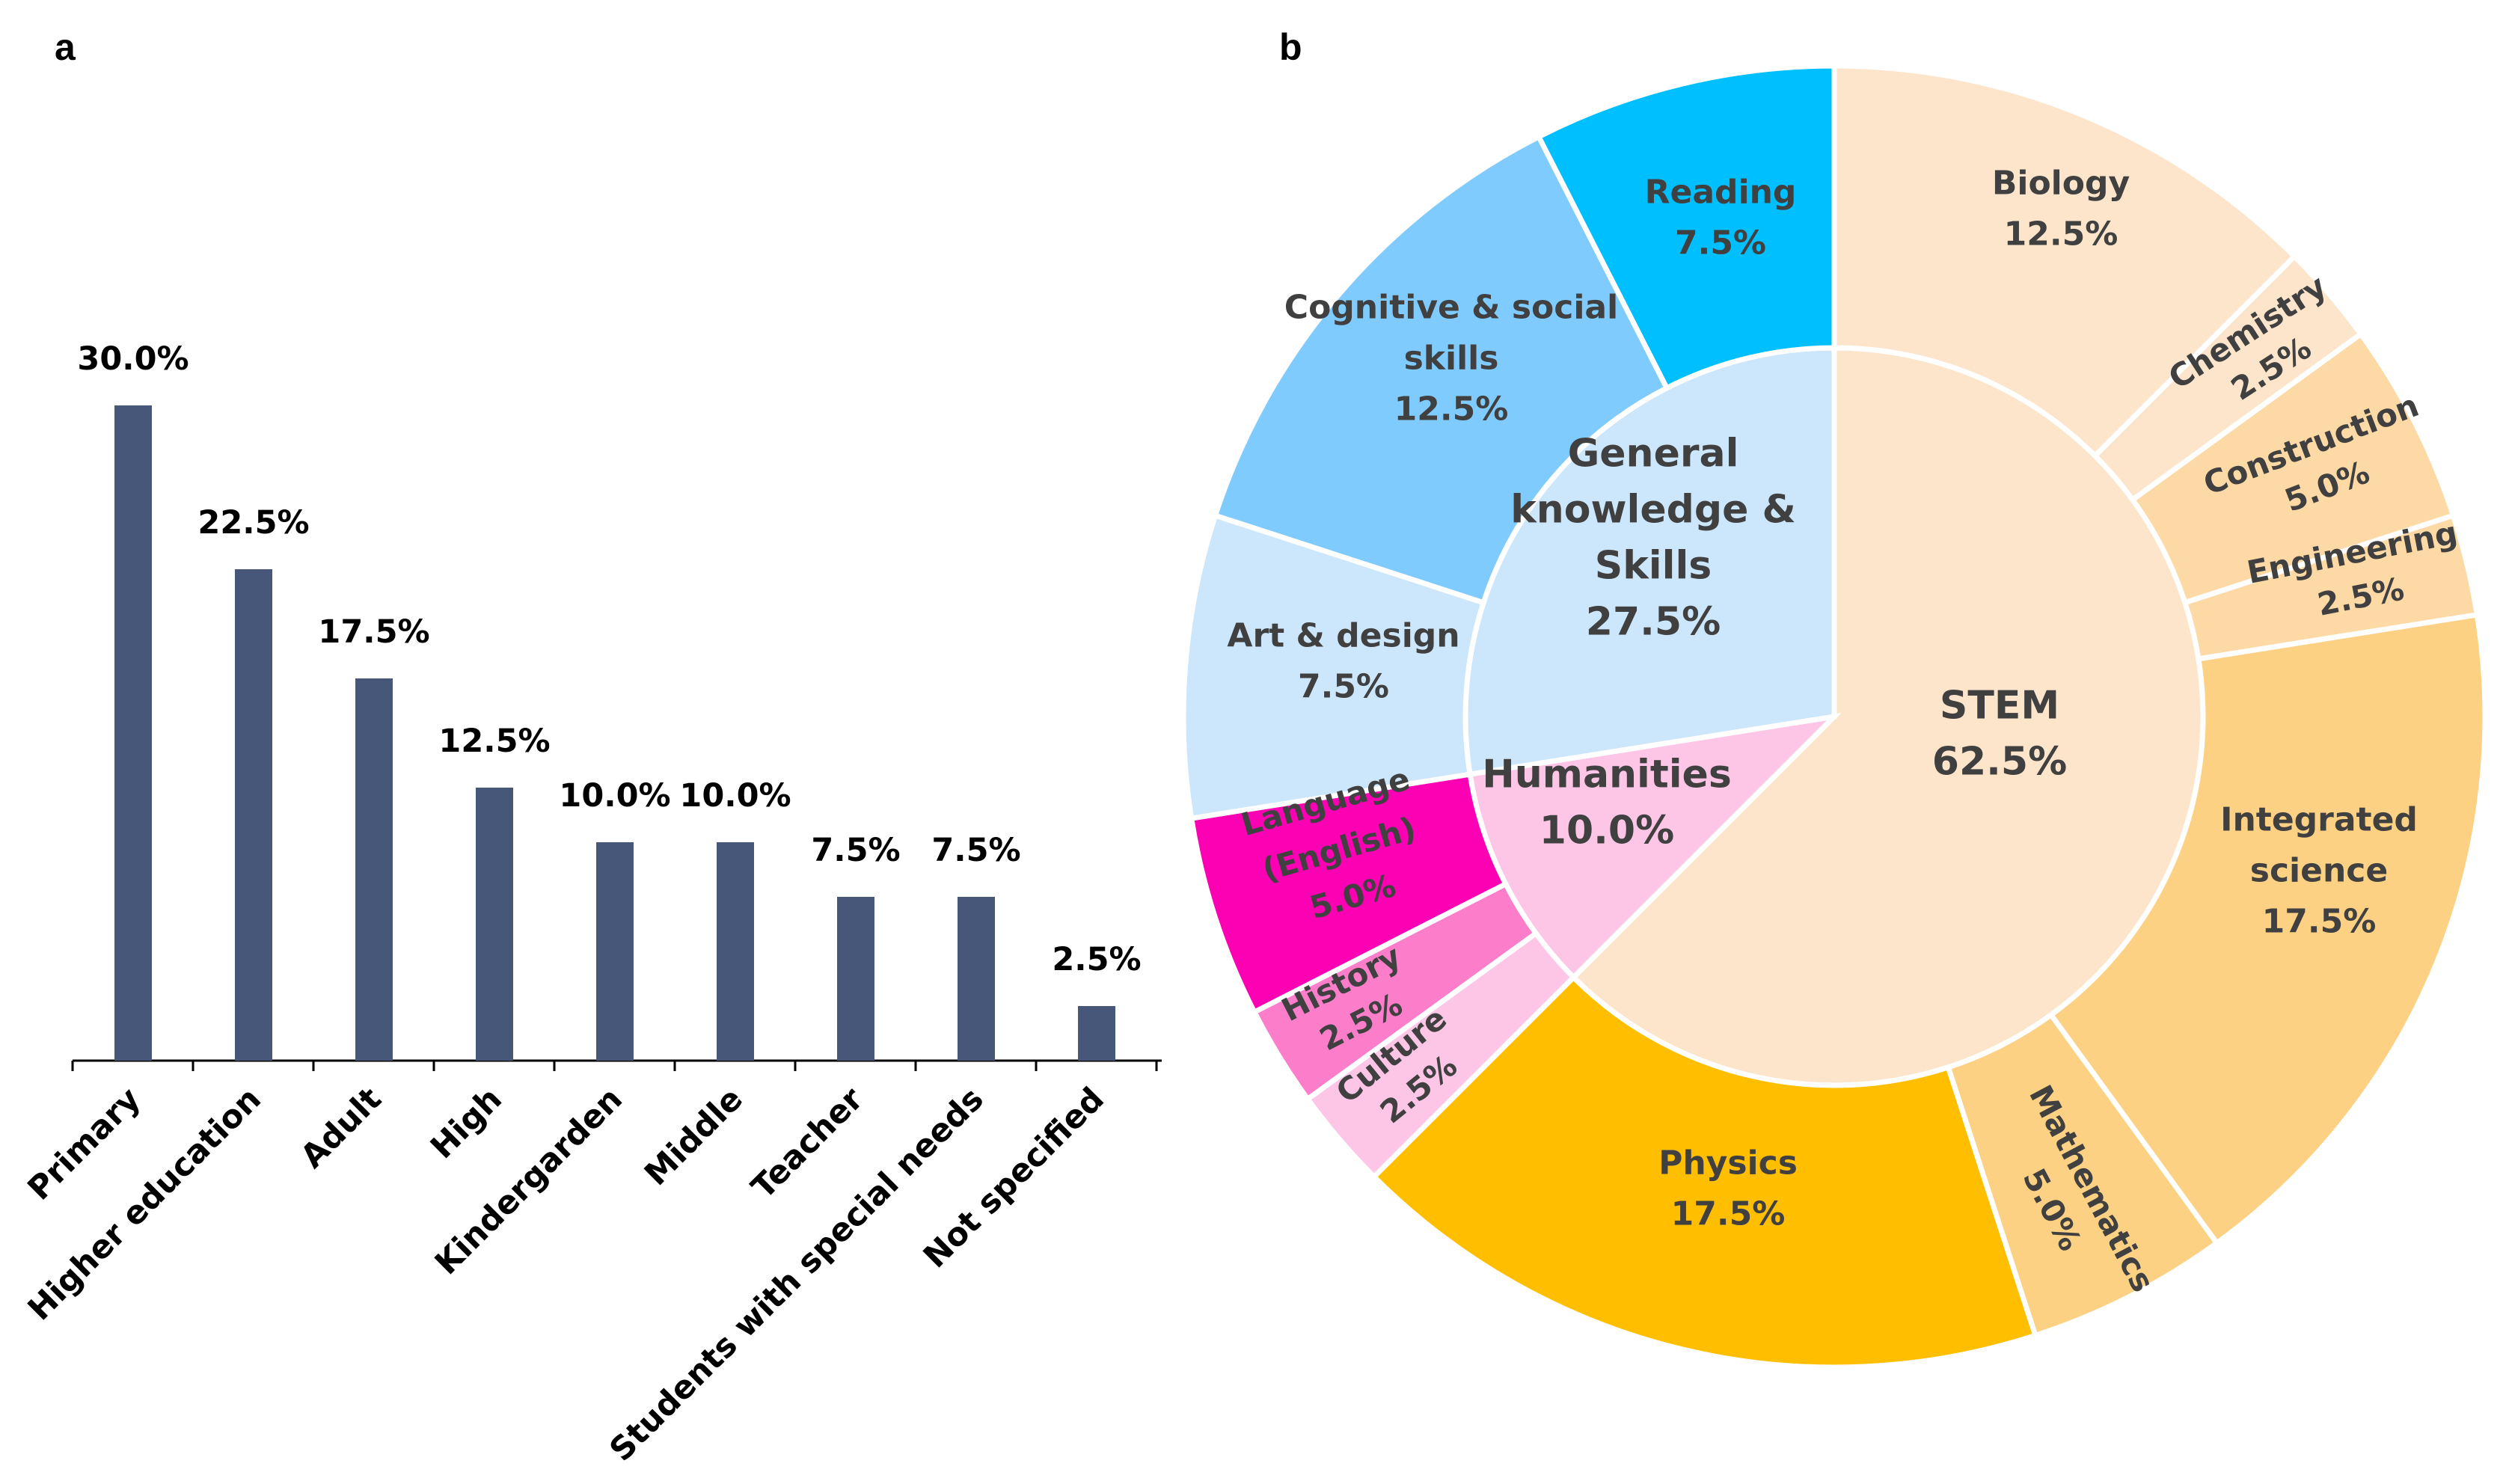  What do you see at coordinates (1607, 831) in the screenshot?
I see `label-line: 10.0%` at bounding box center [1607, 831].